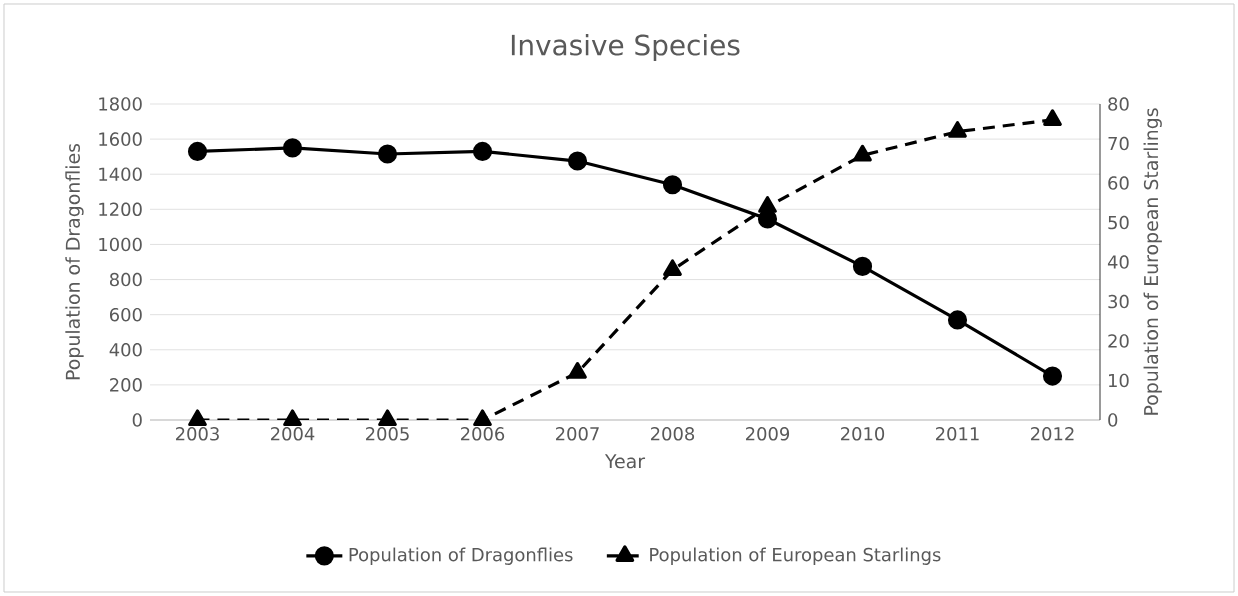  What do you see at coordinates (120, 174) in the screenshot?
I see `y-tick-label: 1400` at bounding box center [120, 174].